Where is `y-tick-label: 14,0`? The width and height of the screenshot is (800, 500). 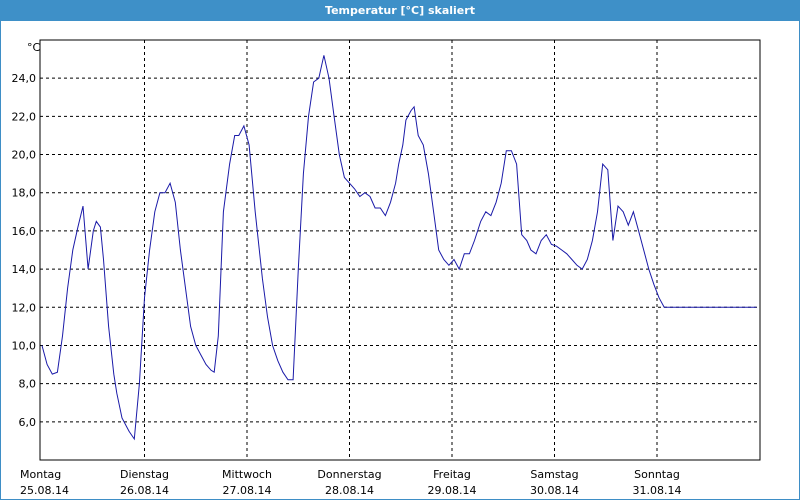
y-tick-label: 14,0 is located at coordinates (24, 269).